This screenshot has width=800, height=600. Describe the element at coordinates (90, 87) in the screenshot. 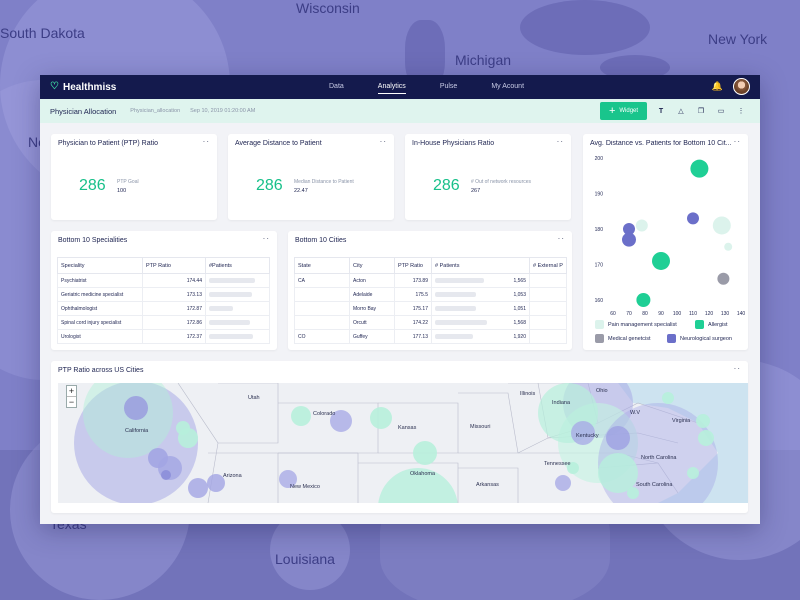

I see `app-name: Healthmiss` at that location.